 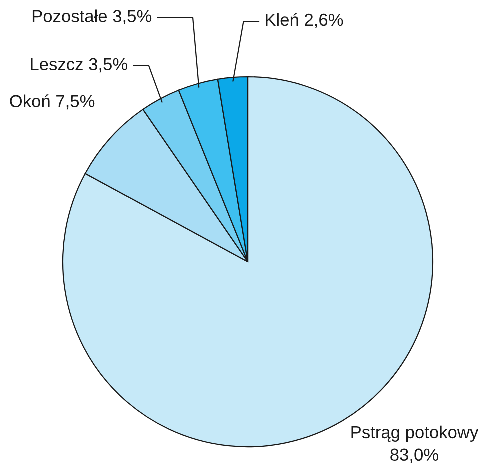 I want to click on slice-label: Okoń 7,5%, so click(x=52, y=102).